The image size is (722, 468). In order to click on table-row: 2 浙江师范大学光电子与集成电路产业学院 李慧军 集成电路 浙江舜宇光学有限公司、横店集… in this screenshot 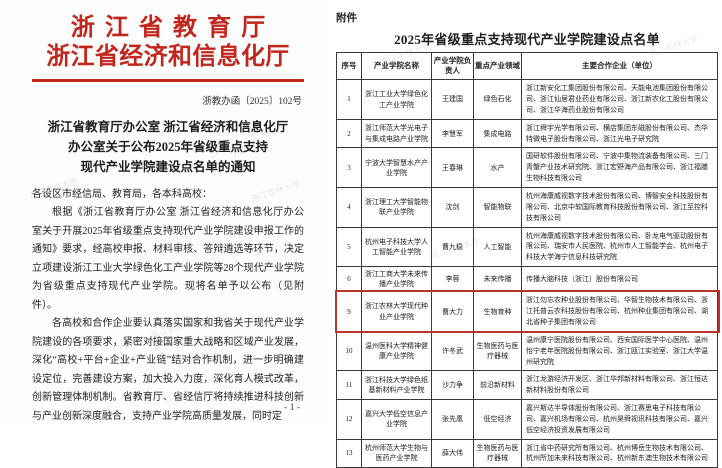, I will do `click(527, 133)`.